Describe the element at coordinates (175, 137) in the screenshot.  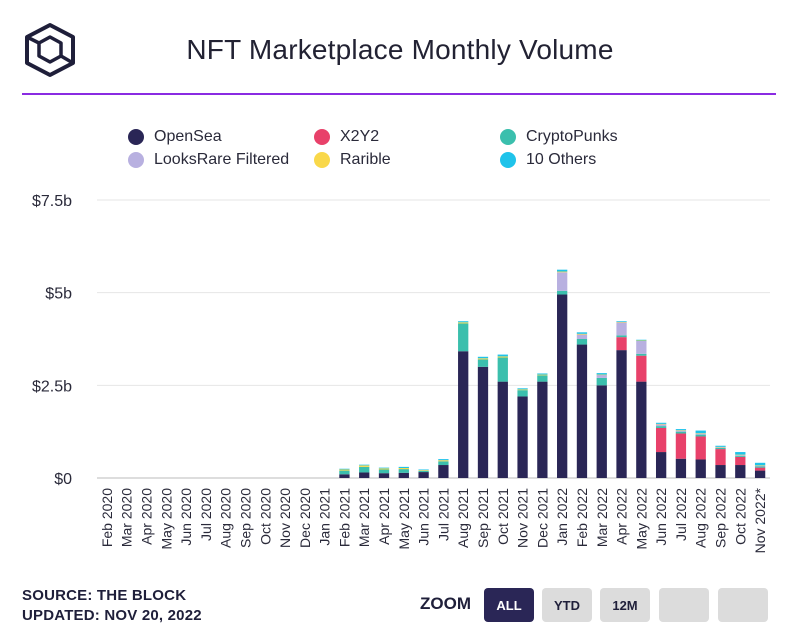
I see `legend-item-opensea: OpenSea` at that location.